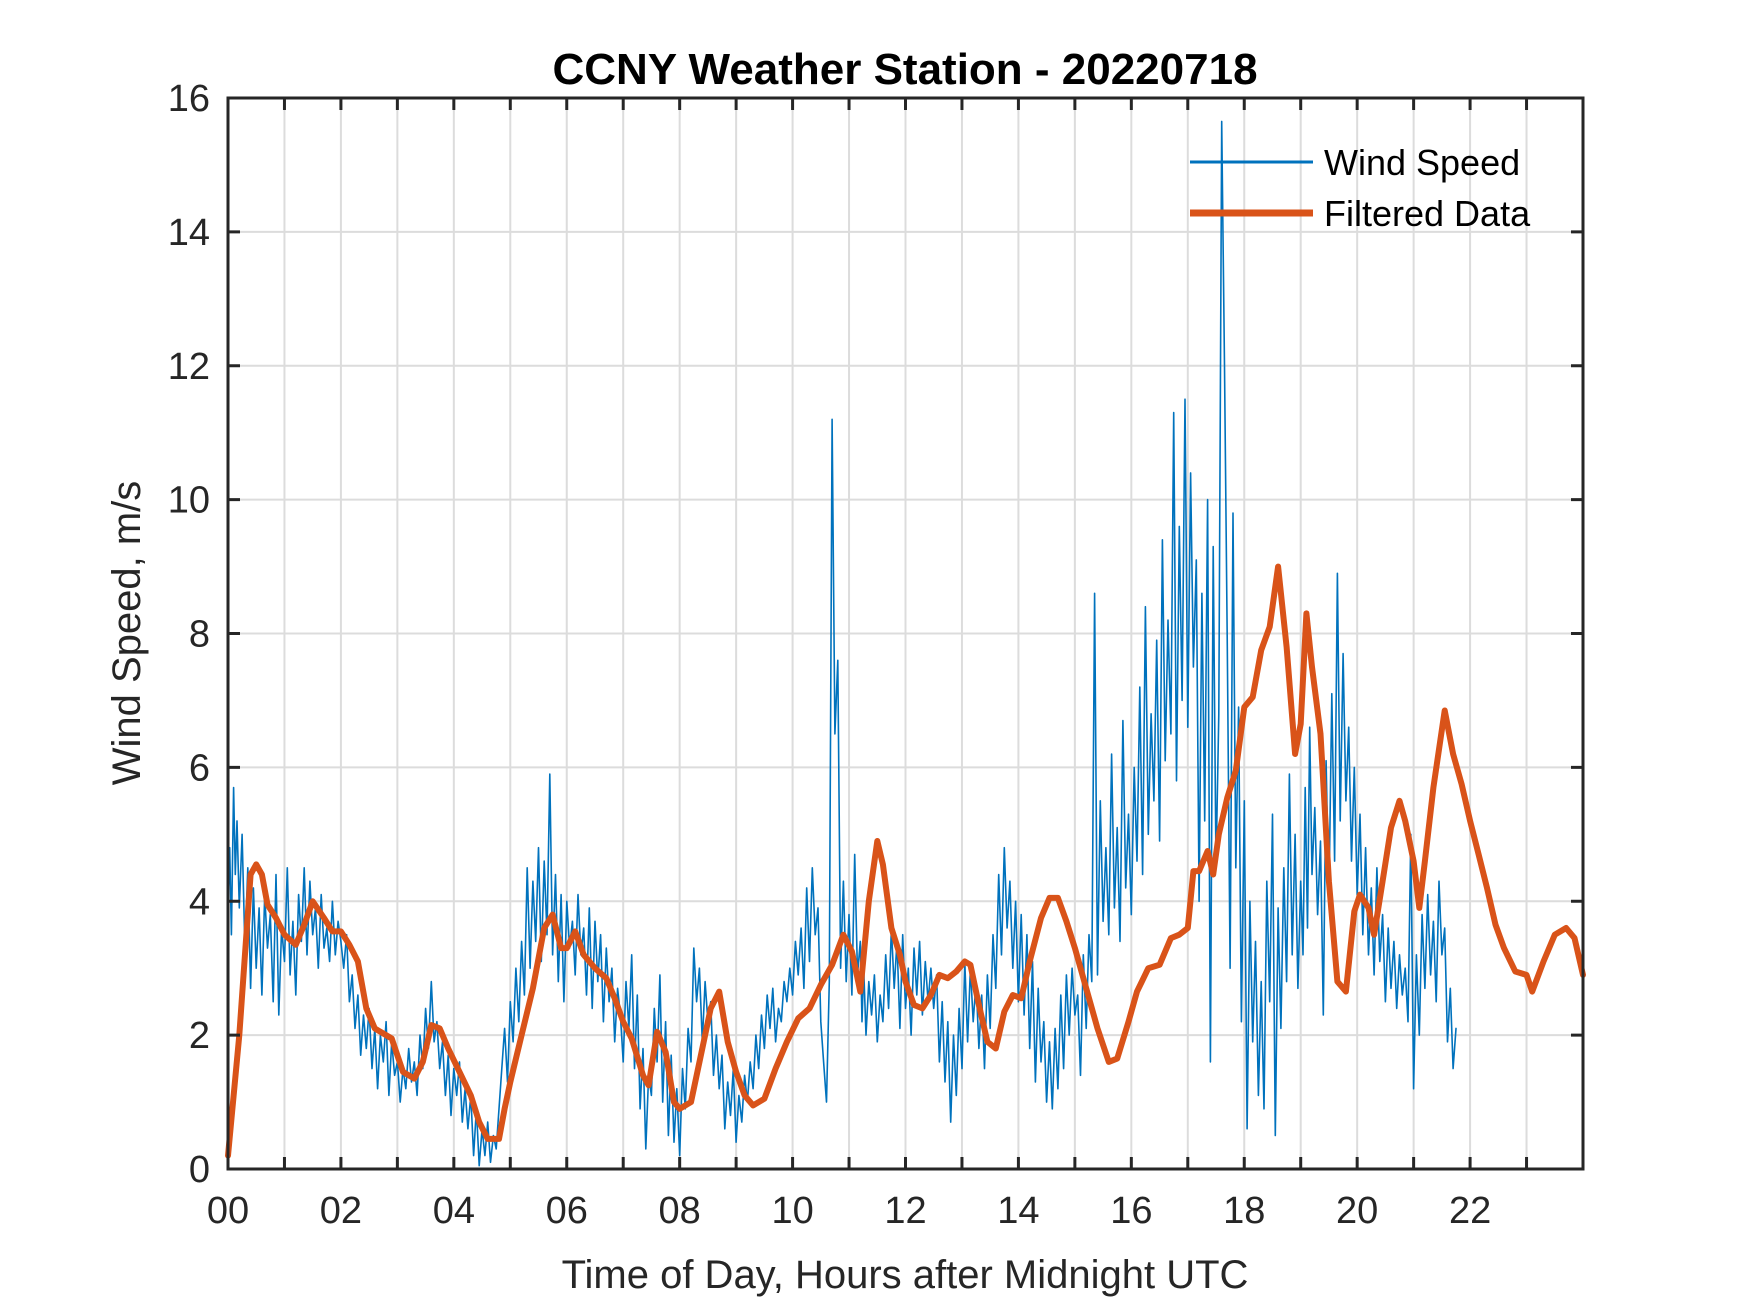  What do you see at coordinates (189, 501) in the screenshot?
I see `y-tick-label: 10` at bounding box center [189, 501].